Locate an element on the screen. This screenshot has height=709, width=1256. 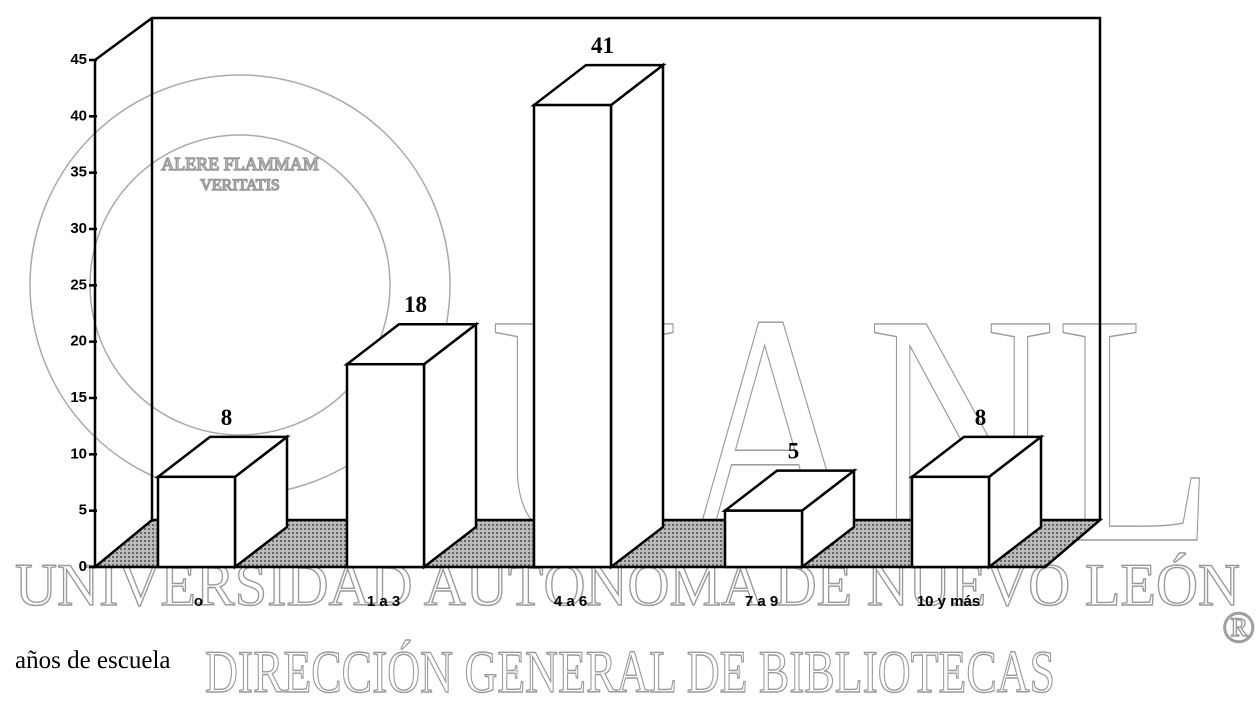
x-tick-label: 4 a 6 is located at coordinates (570, 601).